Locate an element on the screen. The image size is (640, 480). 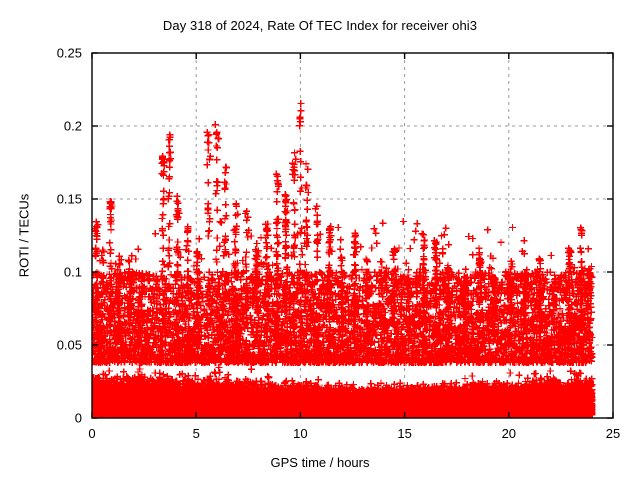
x-axis-title: GPS time / hours is located at coordinates (320, 462).